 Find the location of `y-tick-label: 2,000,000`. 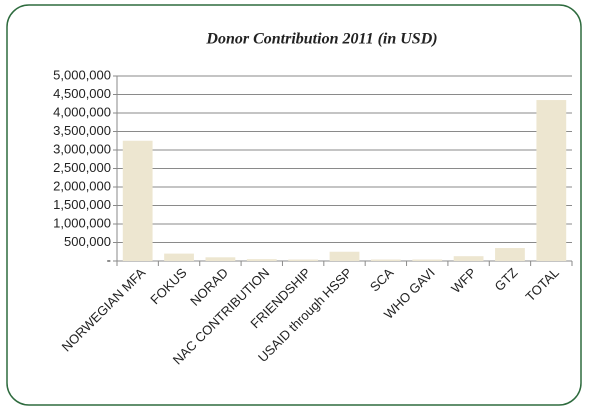

y-tick-label: 2,000,000 is located at coordinates (82, 185).